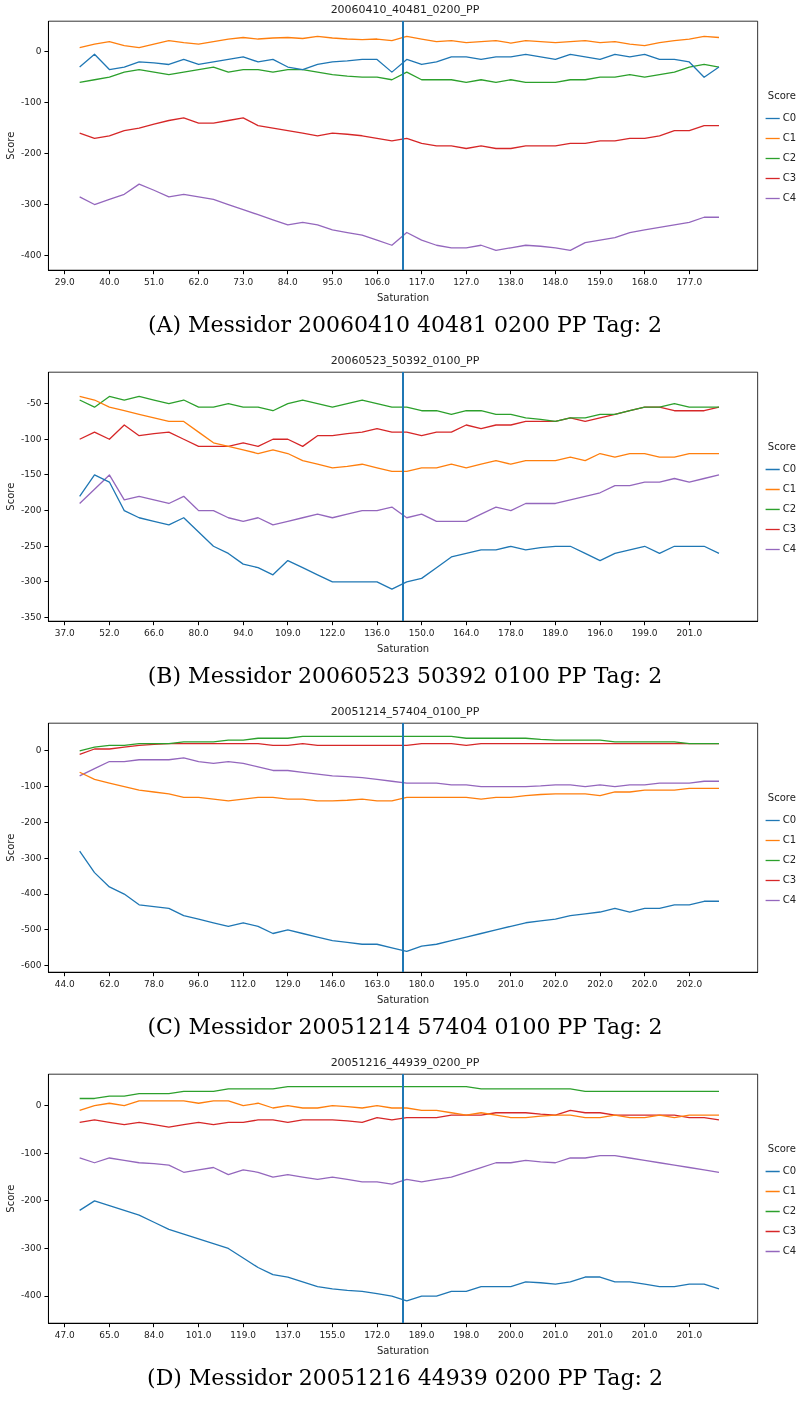  I want to click on y-tick-label: -250, so click(31, 545).